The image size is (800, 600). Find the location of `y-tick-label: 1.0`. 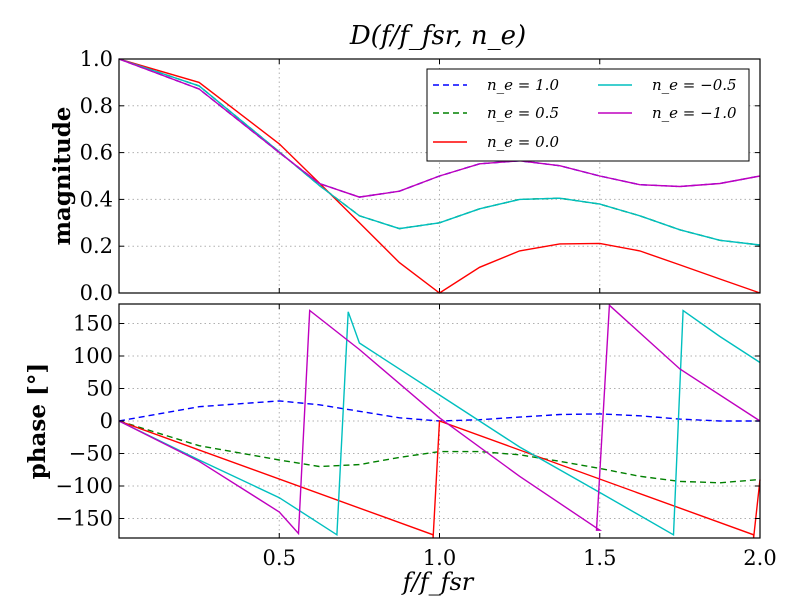

y-tick-label: 1.0 is located at coordinates (96, 59).